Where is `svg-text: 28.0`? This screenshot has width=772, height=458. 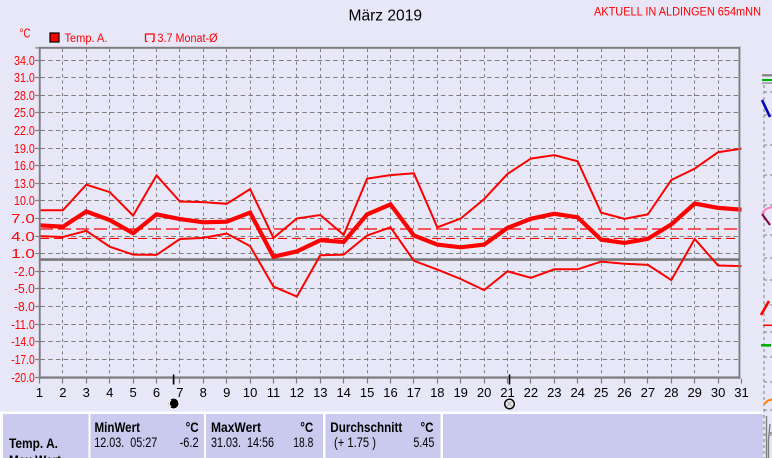
svg-text: 28.0 is located at coordinates (24, 95).